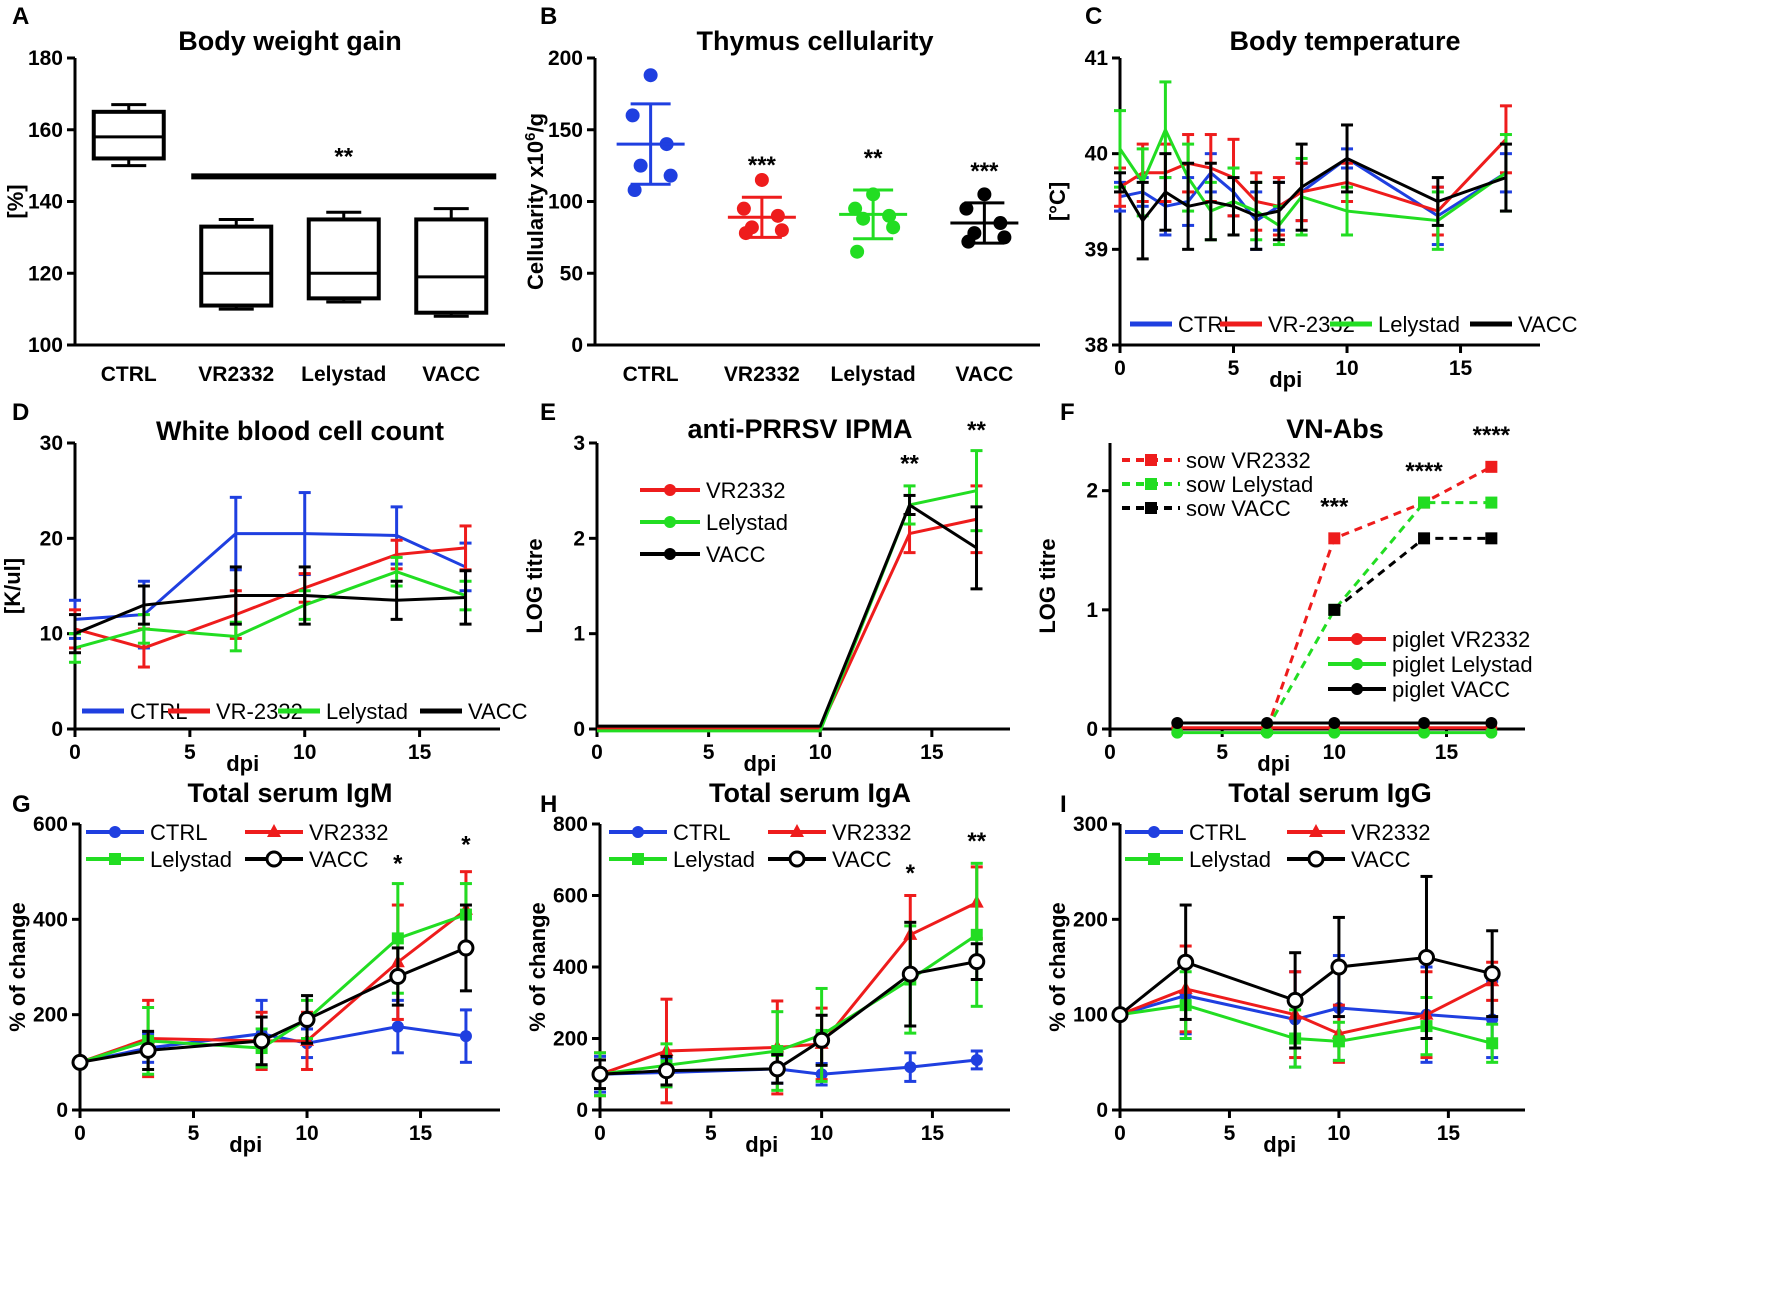 This screenshot has height=1309, width=1772. Describe the element at coordinates (570, 1039) in the screenshot. I see `y-tick-label: 200` at that location.